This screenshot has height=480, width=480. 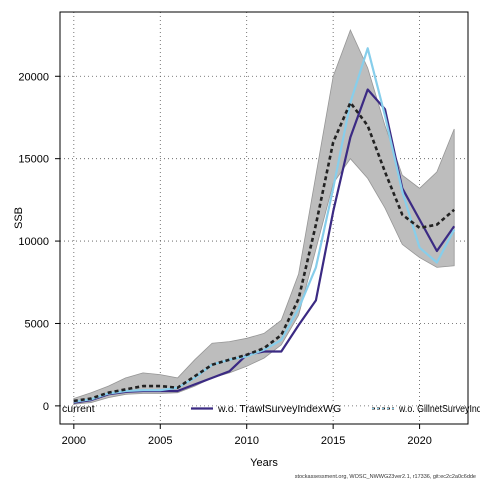 I want to click on legend-label: w.o. TrawlSurveyIndexWG, so click(x=279, y=409).